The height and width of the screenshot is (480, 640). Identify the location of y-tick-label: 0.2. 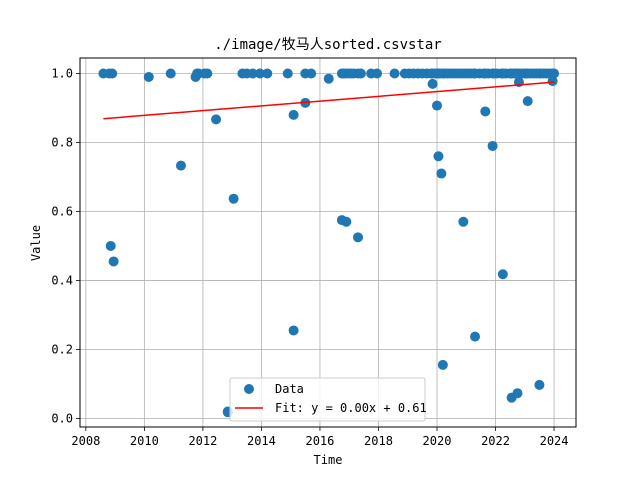
(62, 349).